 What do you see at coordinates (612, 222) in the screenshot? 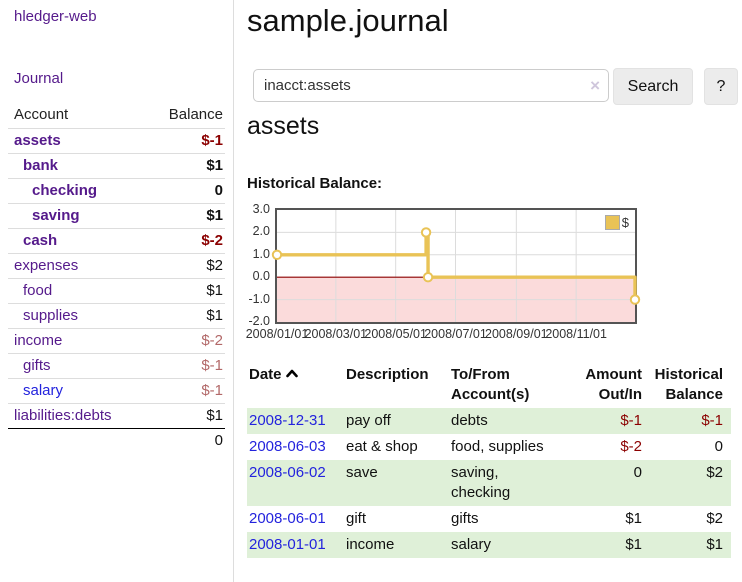
I see `legend-swatch-icon` at bounding box center [612, 222].